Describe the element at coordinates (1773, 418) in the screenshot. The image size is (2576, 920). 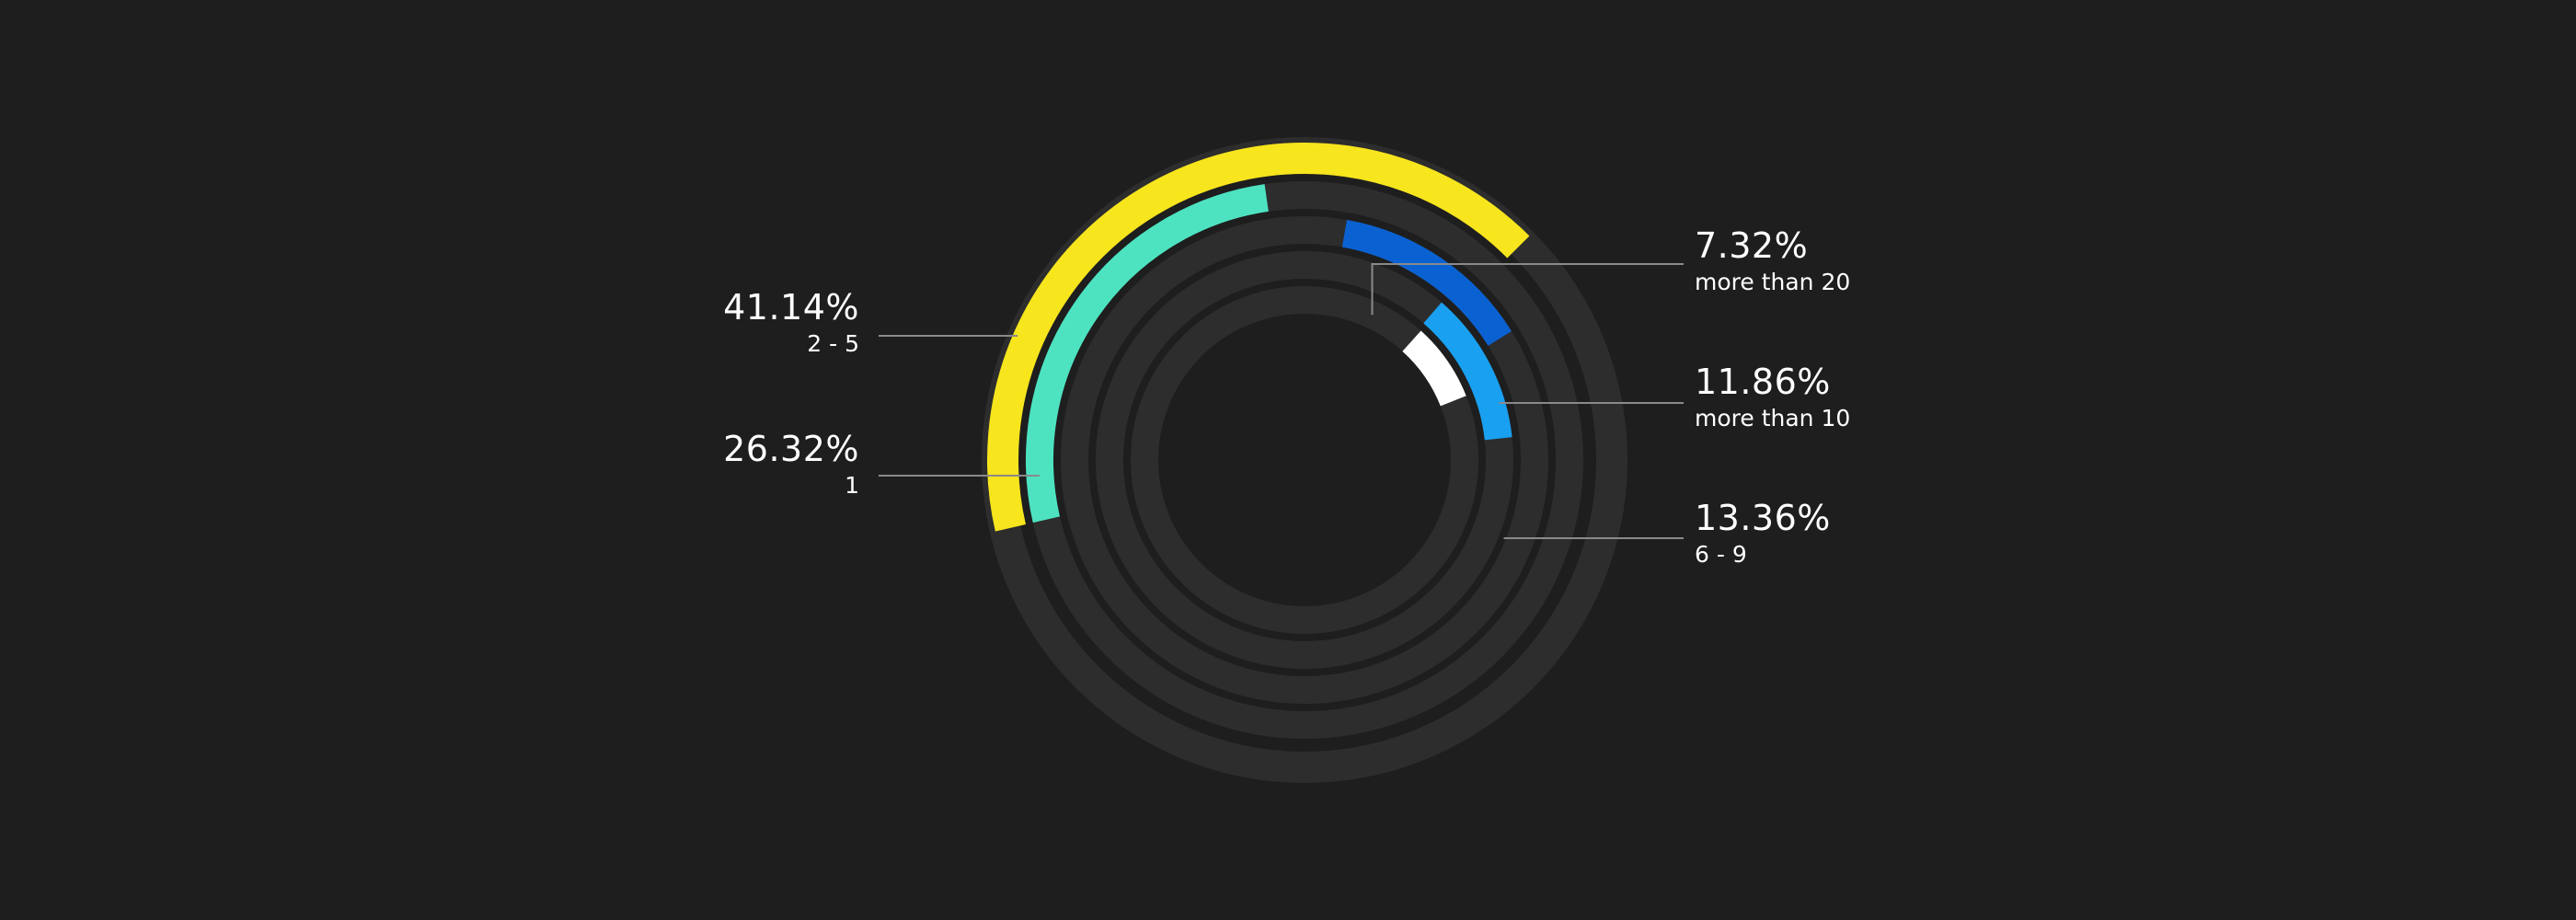
I see `category-label: more than 10` at that location.